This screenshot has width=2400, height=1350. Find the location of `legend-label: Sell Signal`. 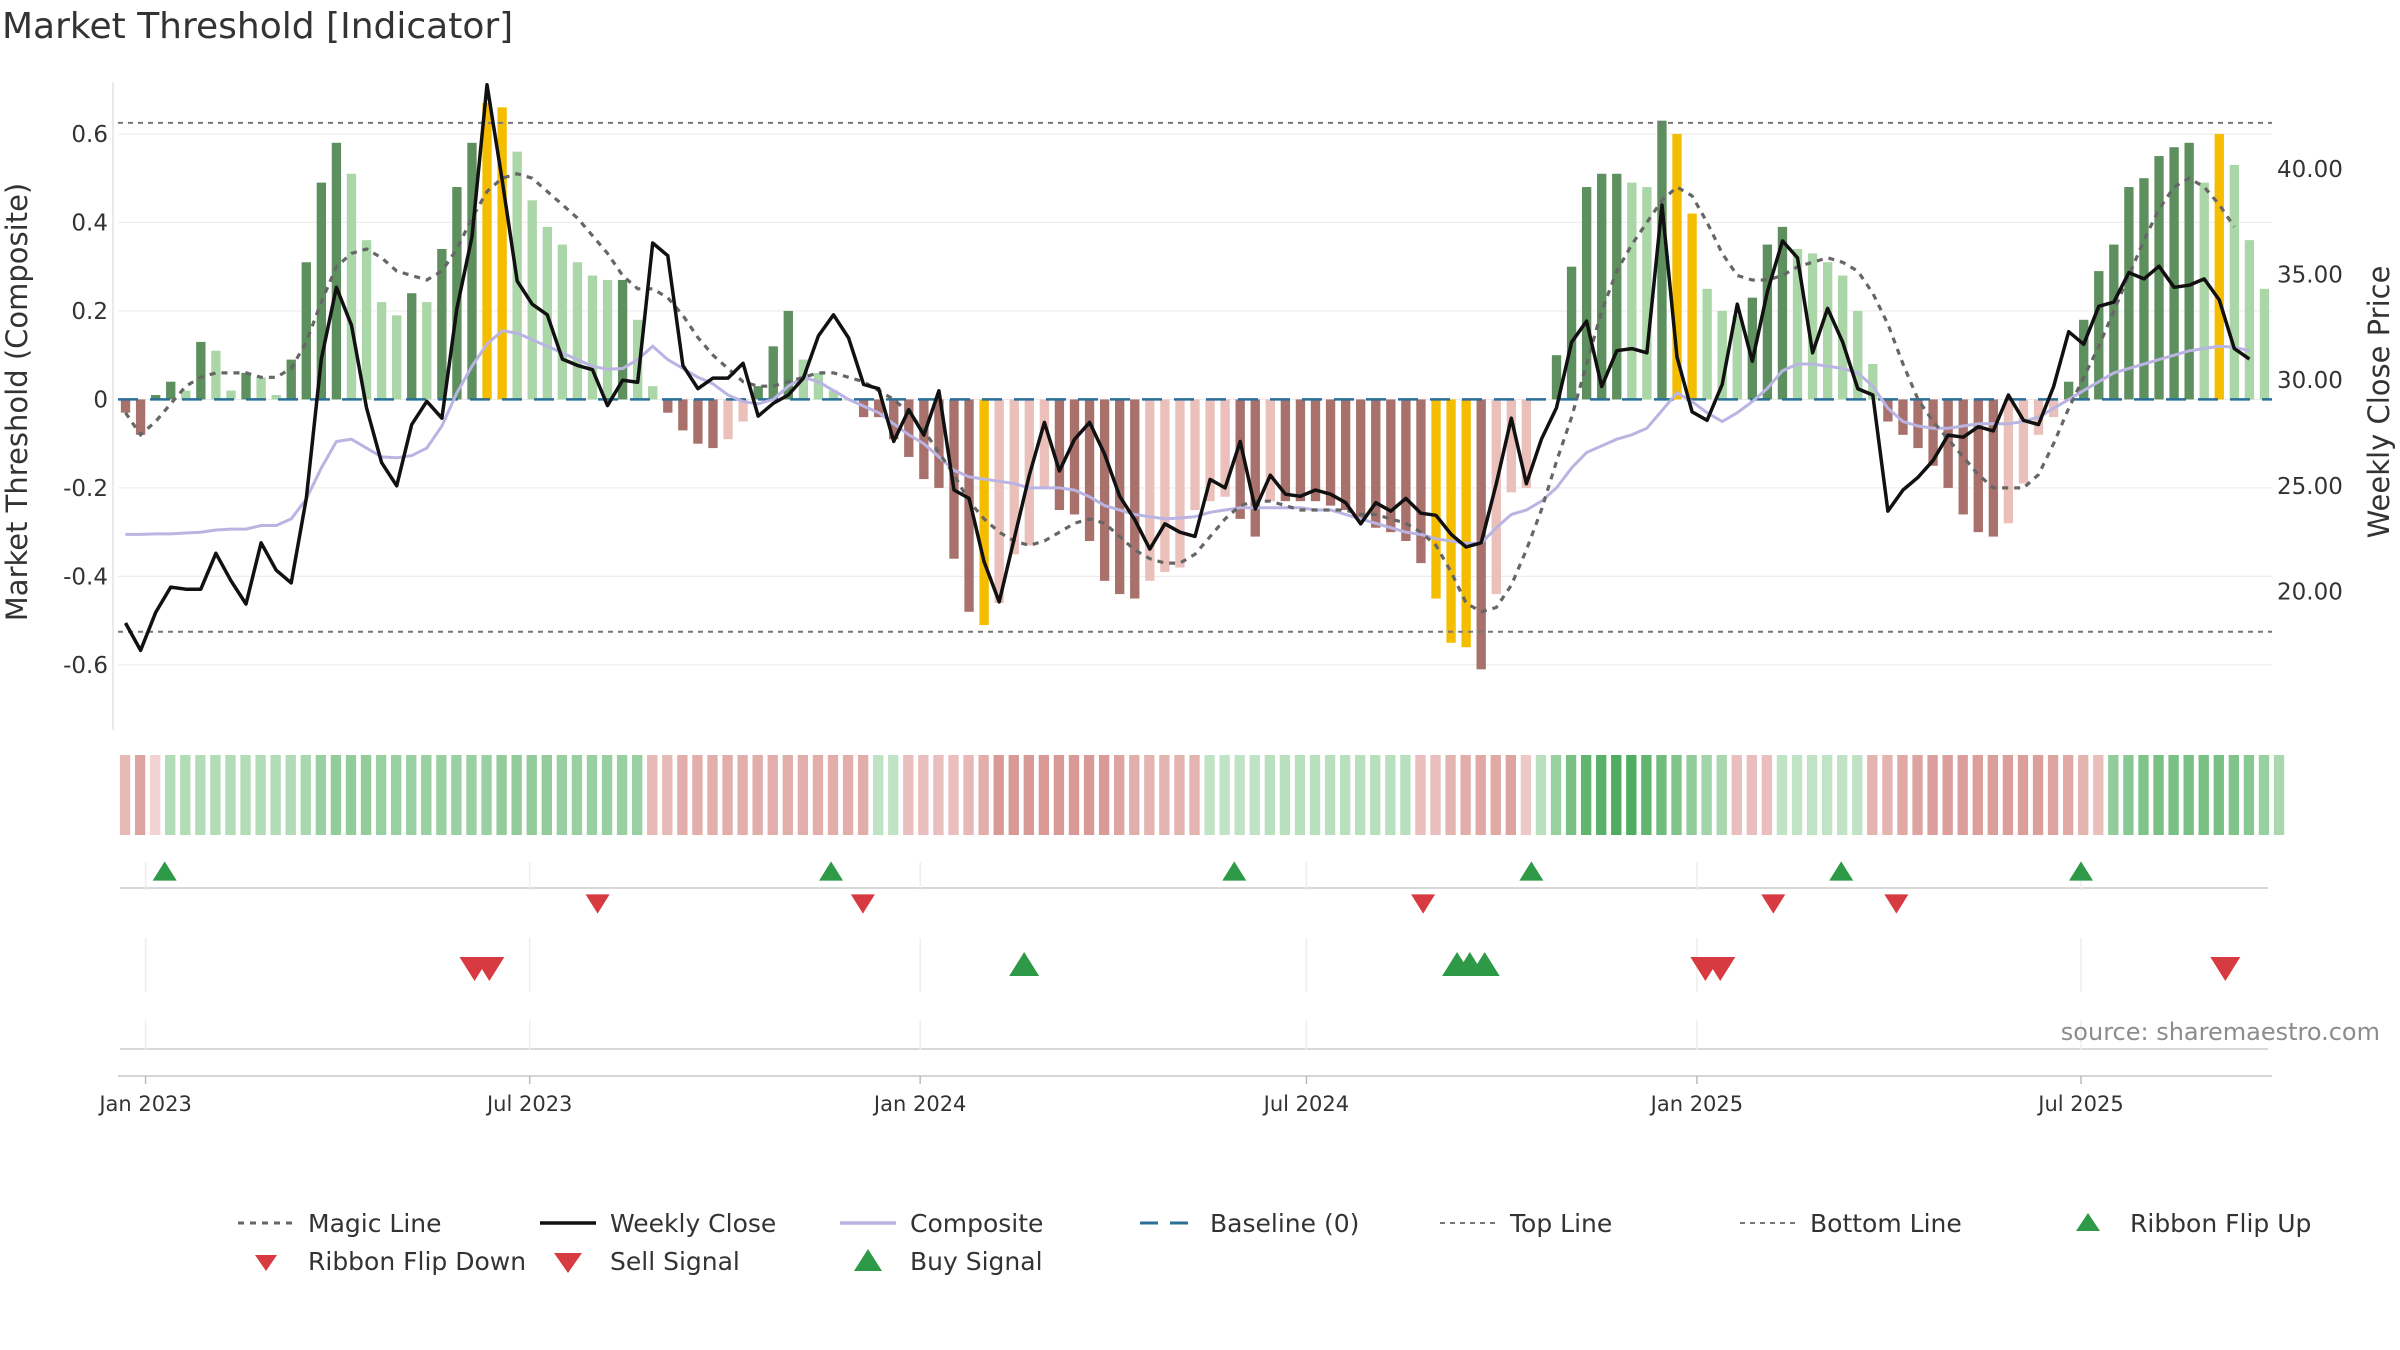

legend-label: Sell Signal is located at coordinates (675, 1261).